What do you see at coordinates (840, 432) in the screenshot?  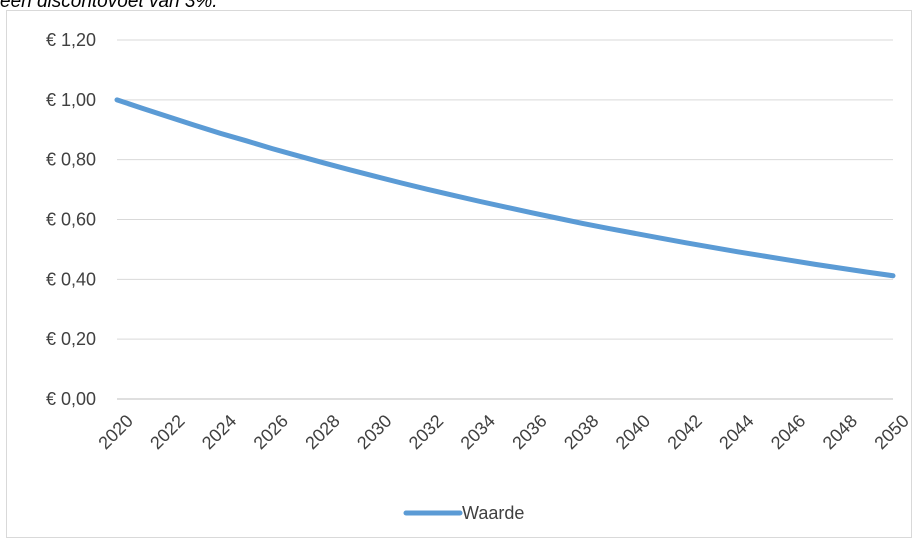 I see `x-tick-label: 2048` at bounding box center [840, 432].